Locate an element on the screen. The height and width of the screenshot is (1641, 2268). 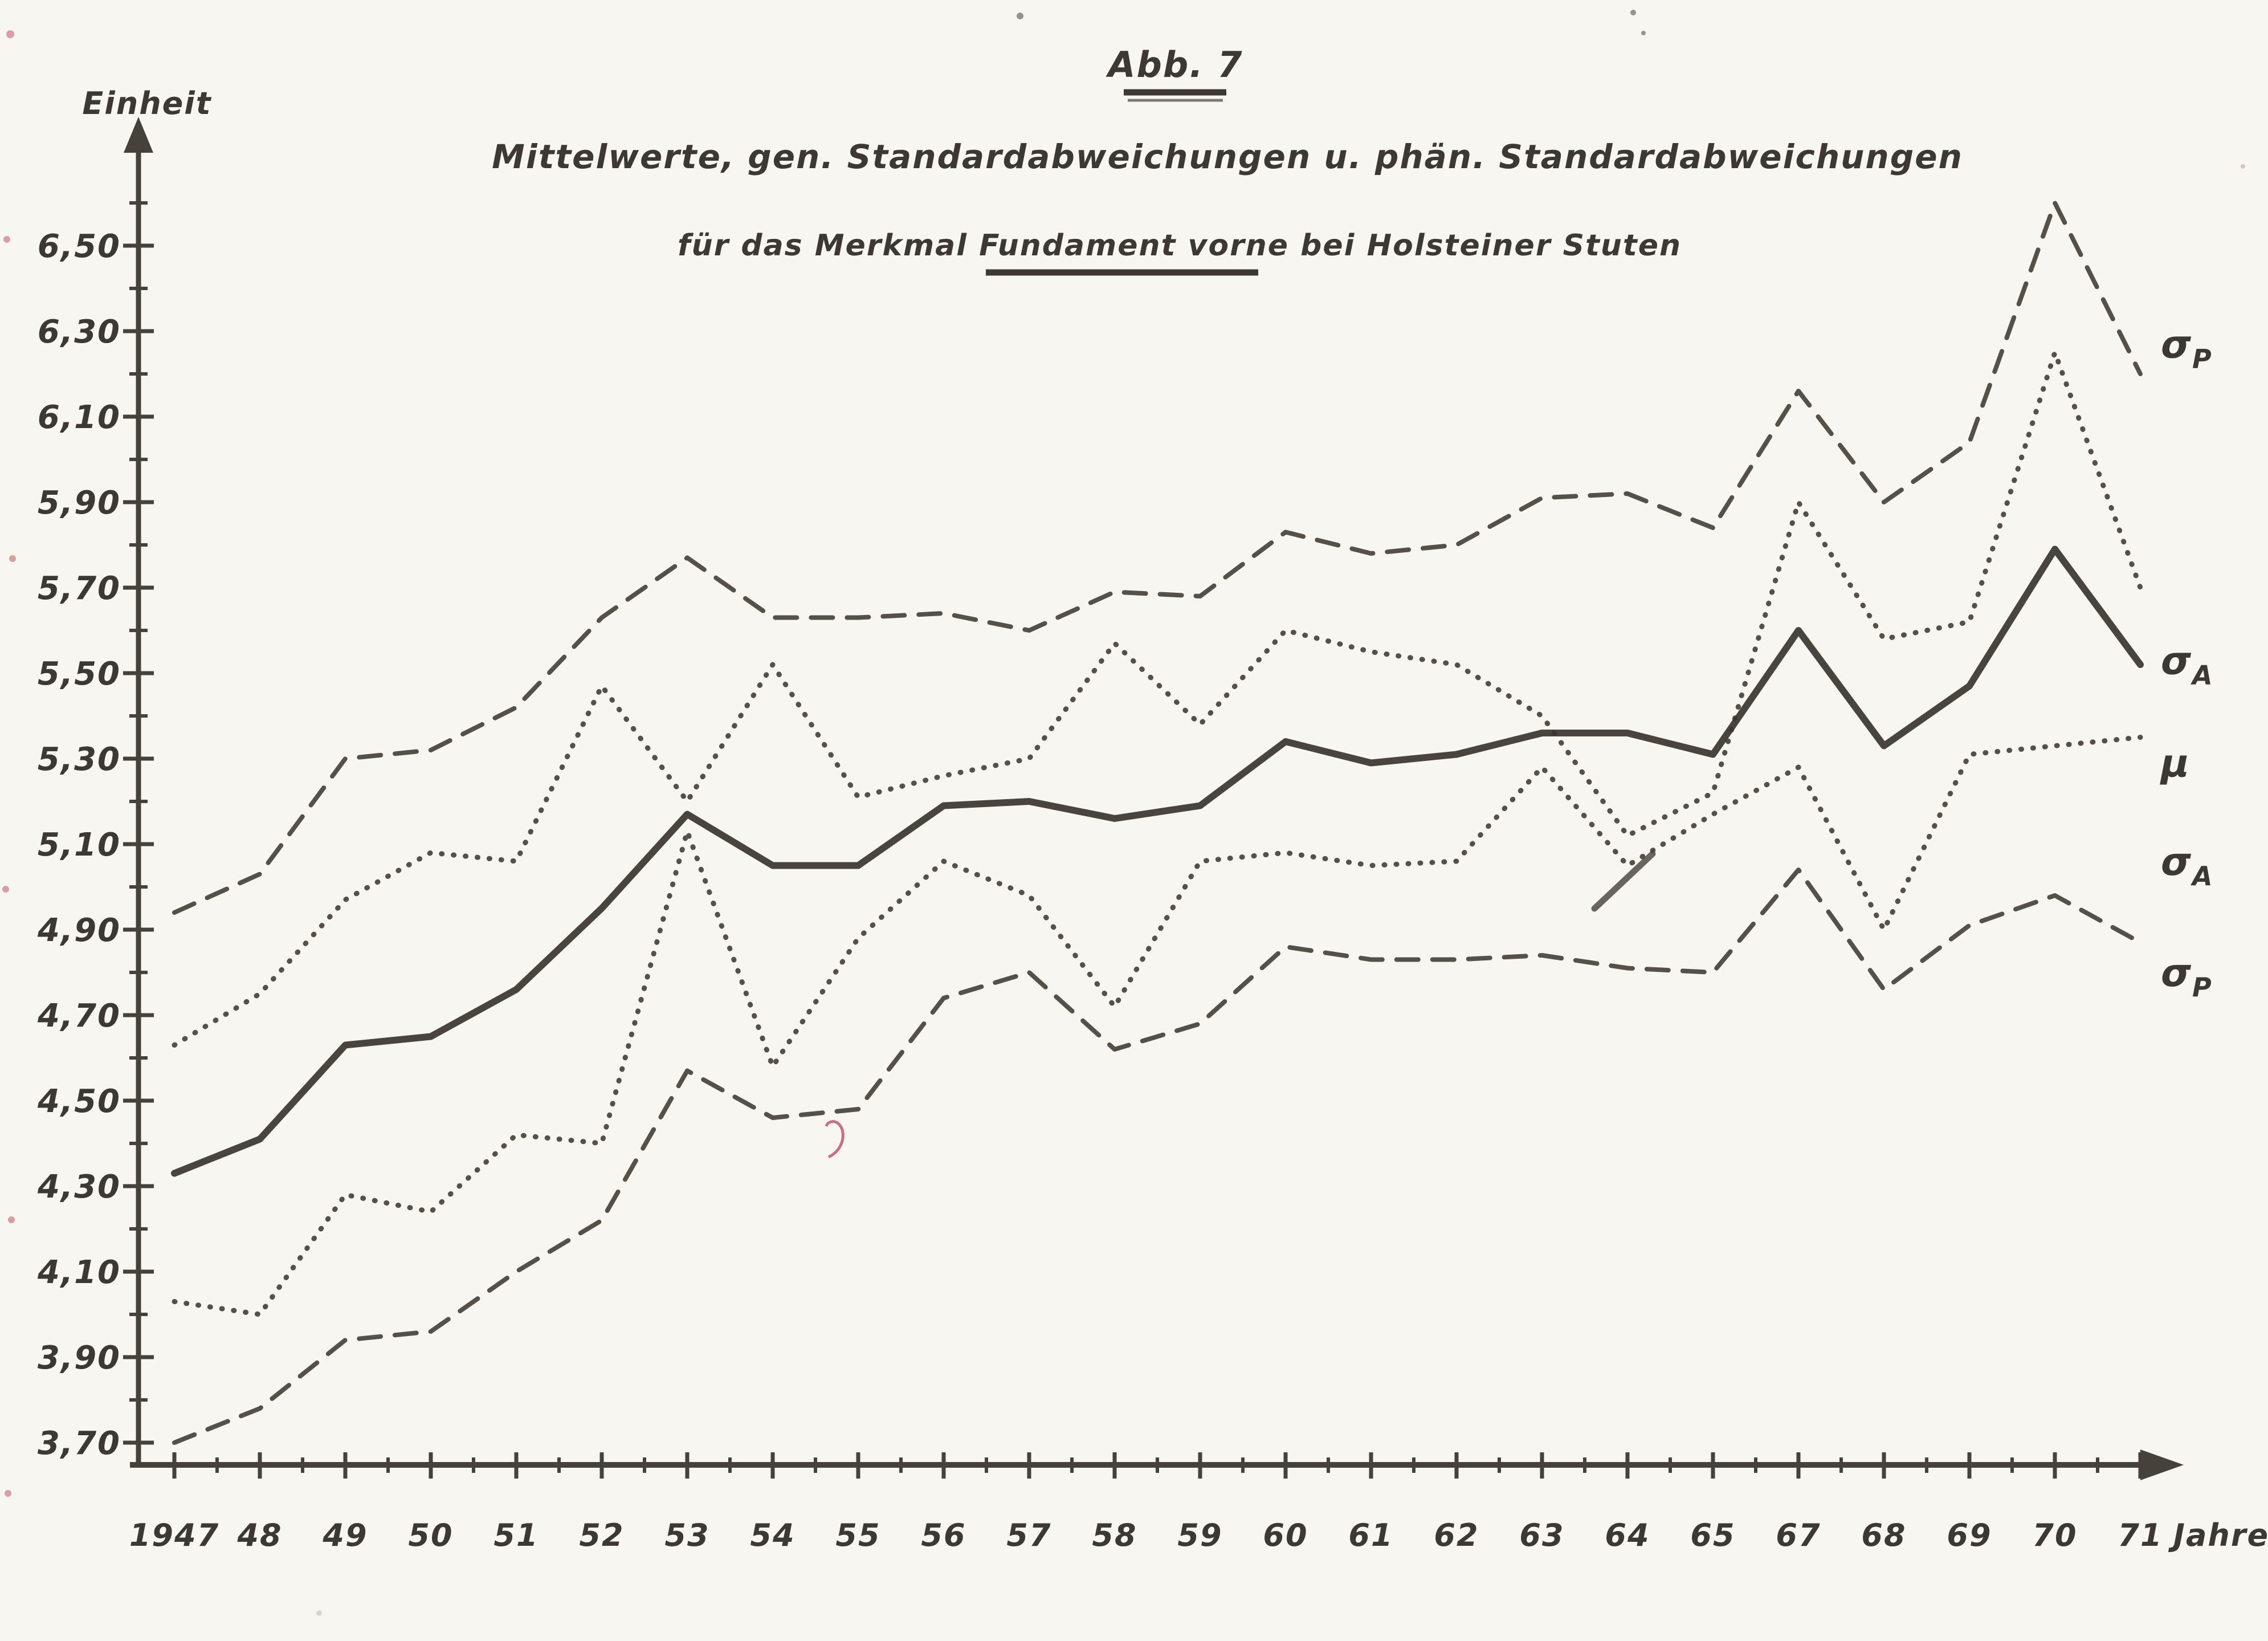
x-tick-label: 52 is located at coordinates (601, 1535).